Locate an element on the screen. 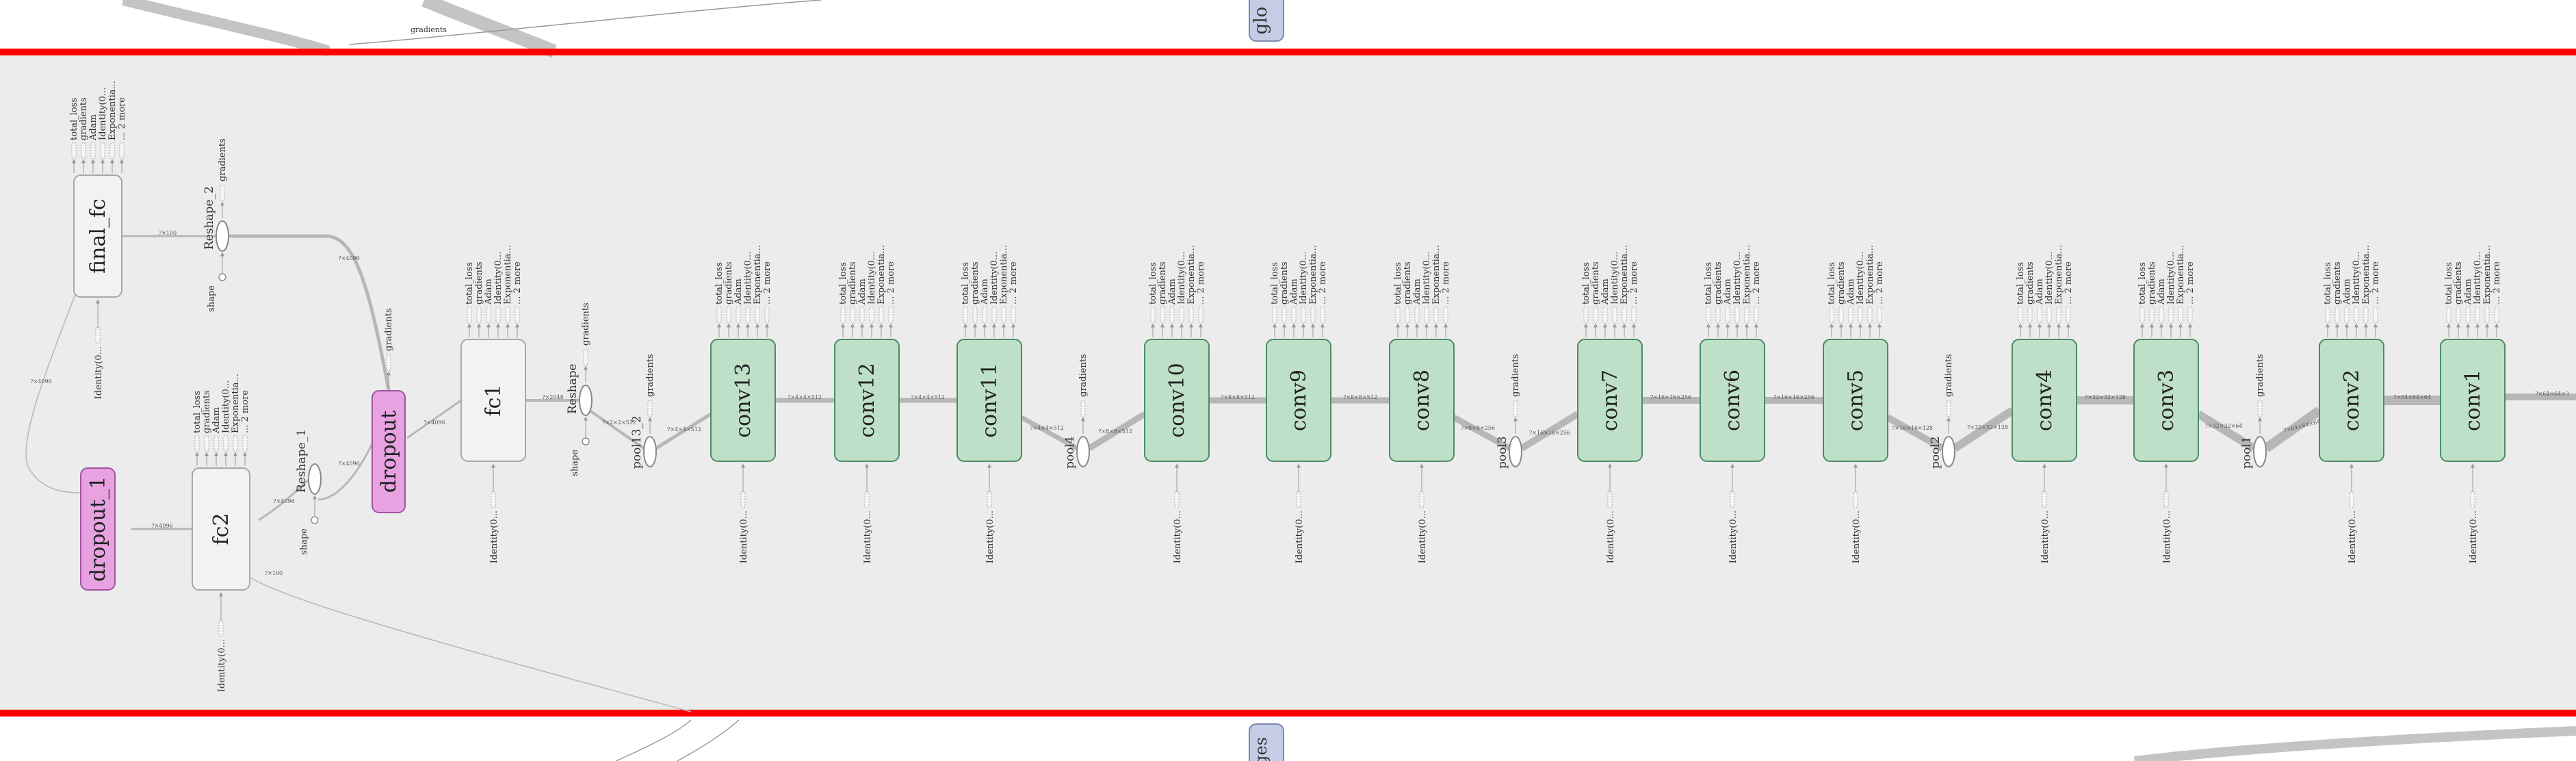 The width and height of the screenshot is (2576, 761). pool3-node: pool3 is located at coordinates (1509, 452).